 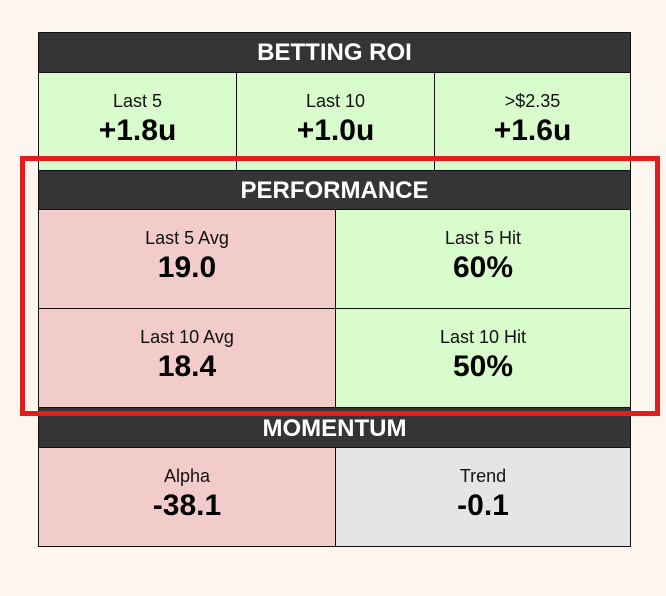 What do you see at coordinates (335, 101) in the screenshot?
I see `roi-label: Last 10` at bounding box center [335, 101].